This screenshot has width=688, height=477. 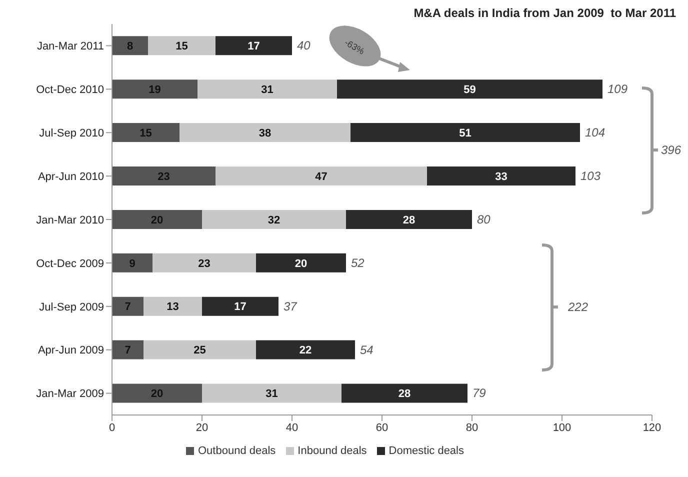 What do you see at coordinates (484, 219) in the screenshot?
I see `total-label: 80` at bounding box center [484, 219].